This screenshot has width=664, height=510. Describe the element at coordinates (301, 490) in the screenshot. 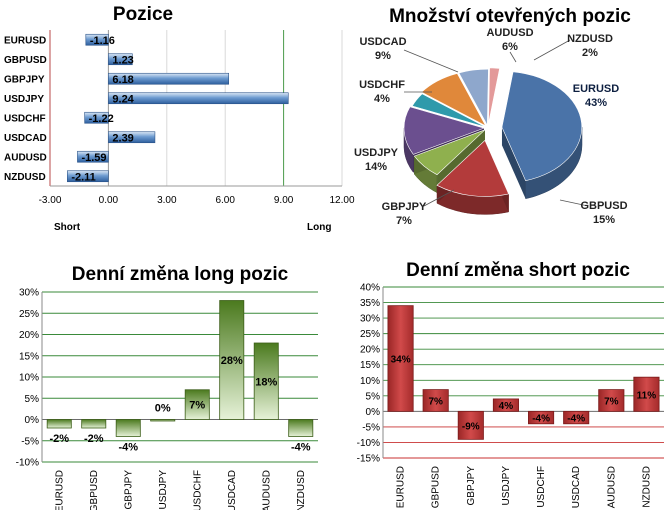

I see `p3-category-label: NZDUSD` at that location.